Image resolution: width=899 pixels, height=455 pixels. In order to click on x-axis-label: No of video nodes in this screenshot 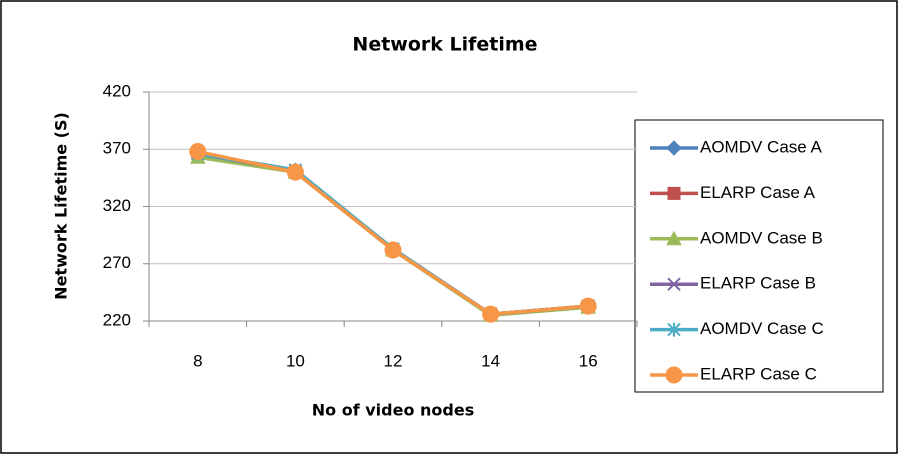, I will do `click(393, 410)`.